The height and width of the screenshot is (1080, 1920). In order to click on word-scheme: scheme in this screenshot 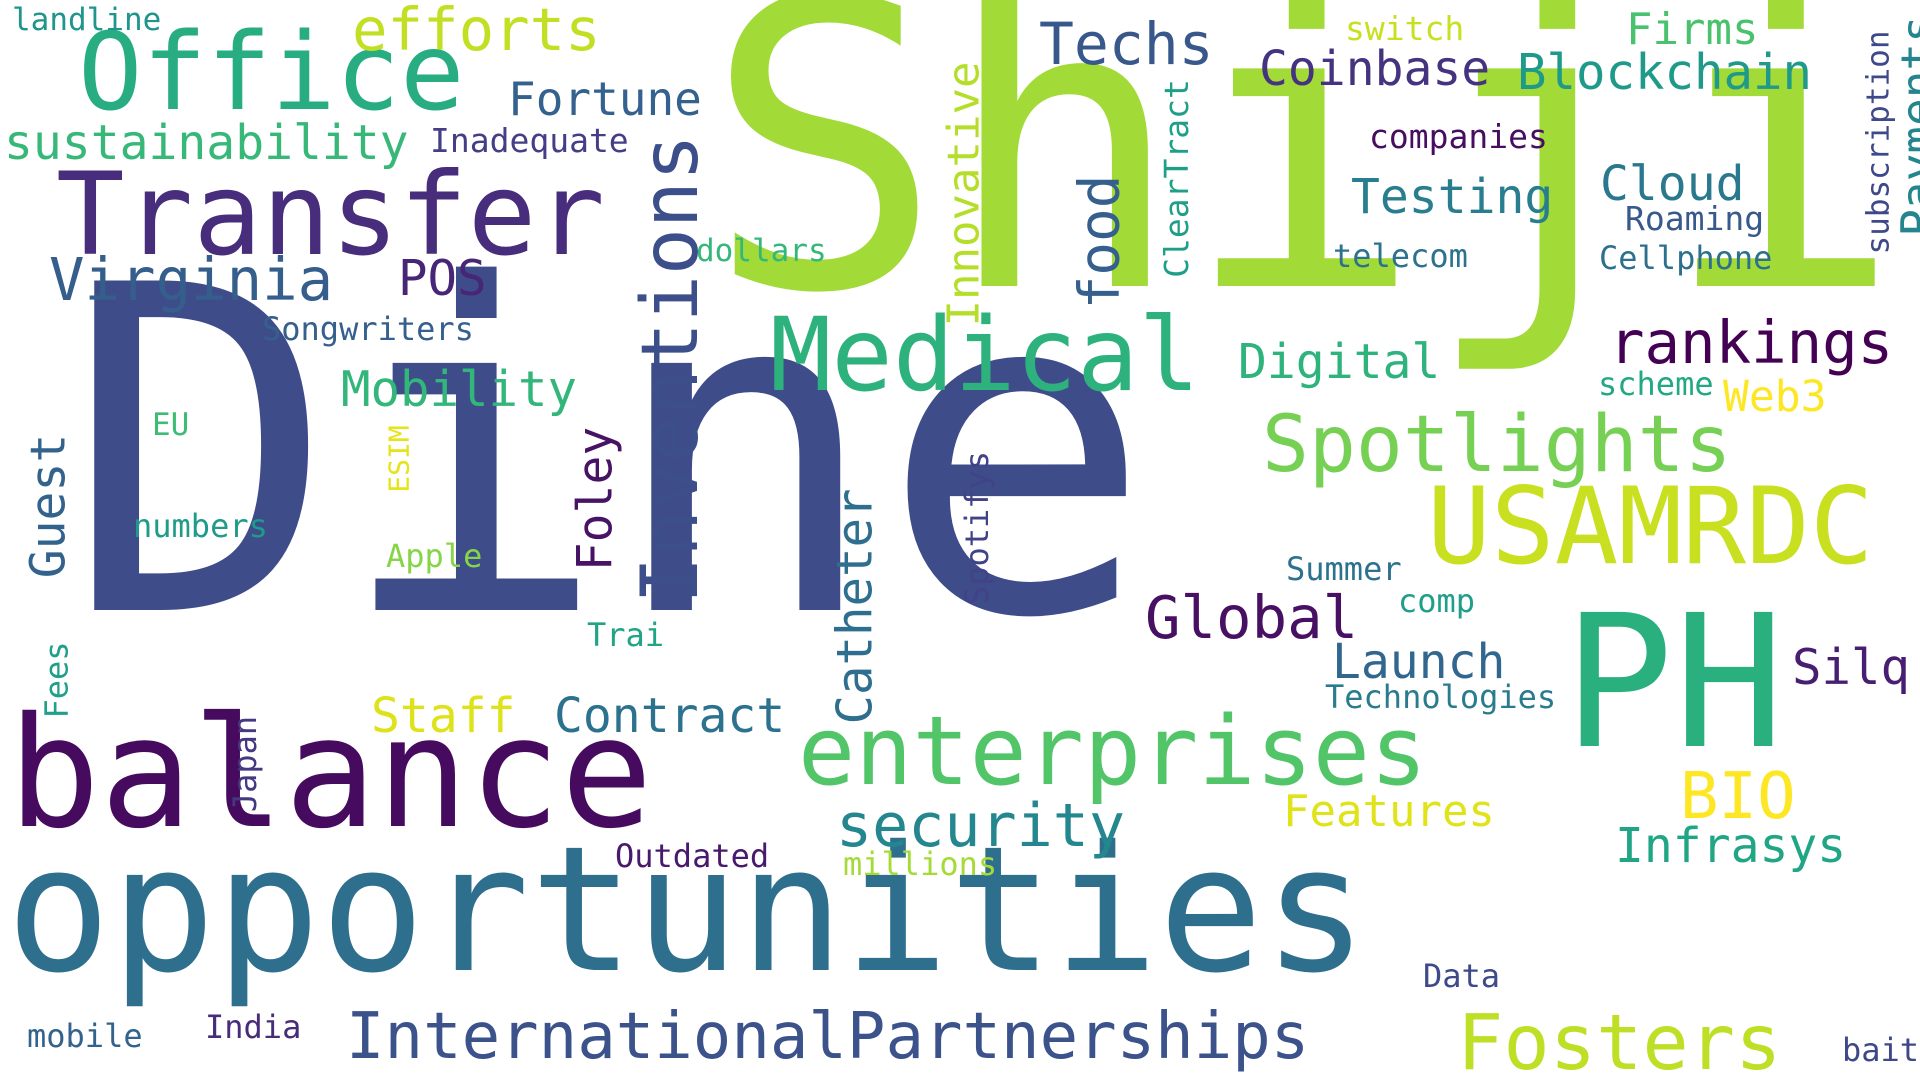, I will do `click(1656, 384)`.